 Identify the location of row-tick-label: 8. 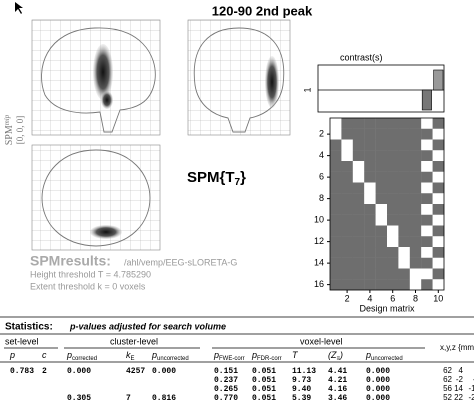
(321, 198).